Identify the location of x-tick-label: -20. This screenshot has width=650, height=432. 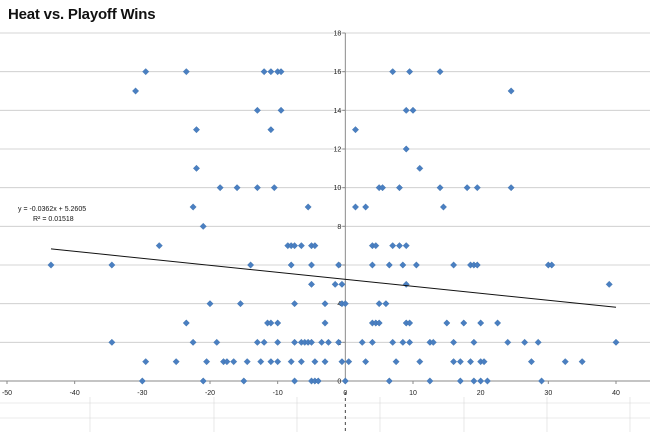
(210, 393).